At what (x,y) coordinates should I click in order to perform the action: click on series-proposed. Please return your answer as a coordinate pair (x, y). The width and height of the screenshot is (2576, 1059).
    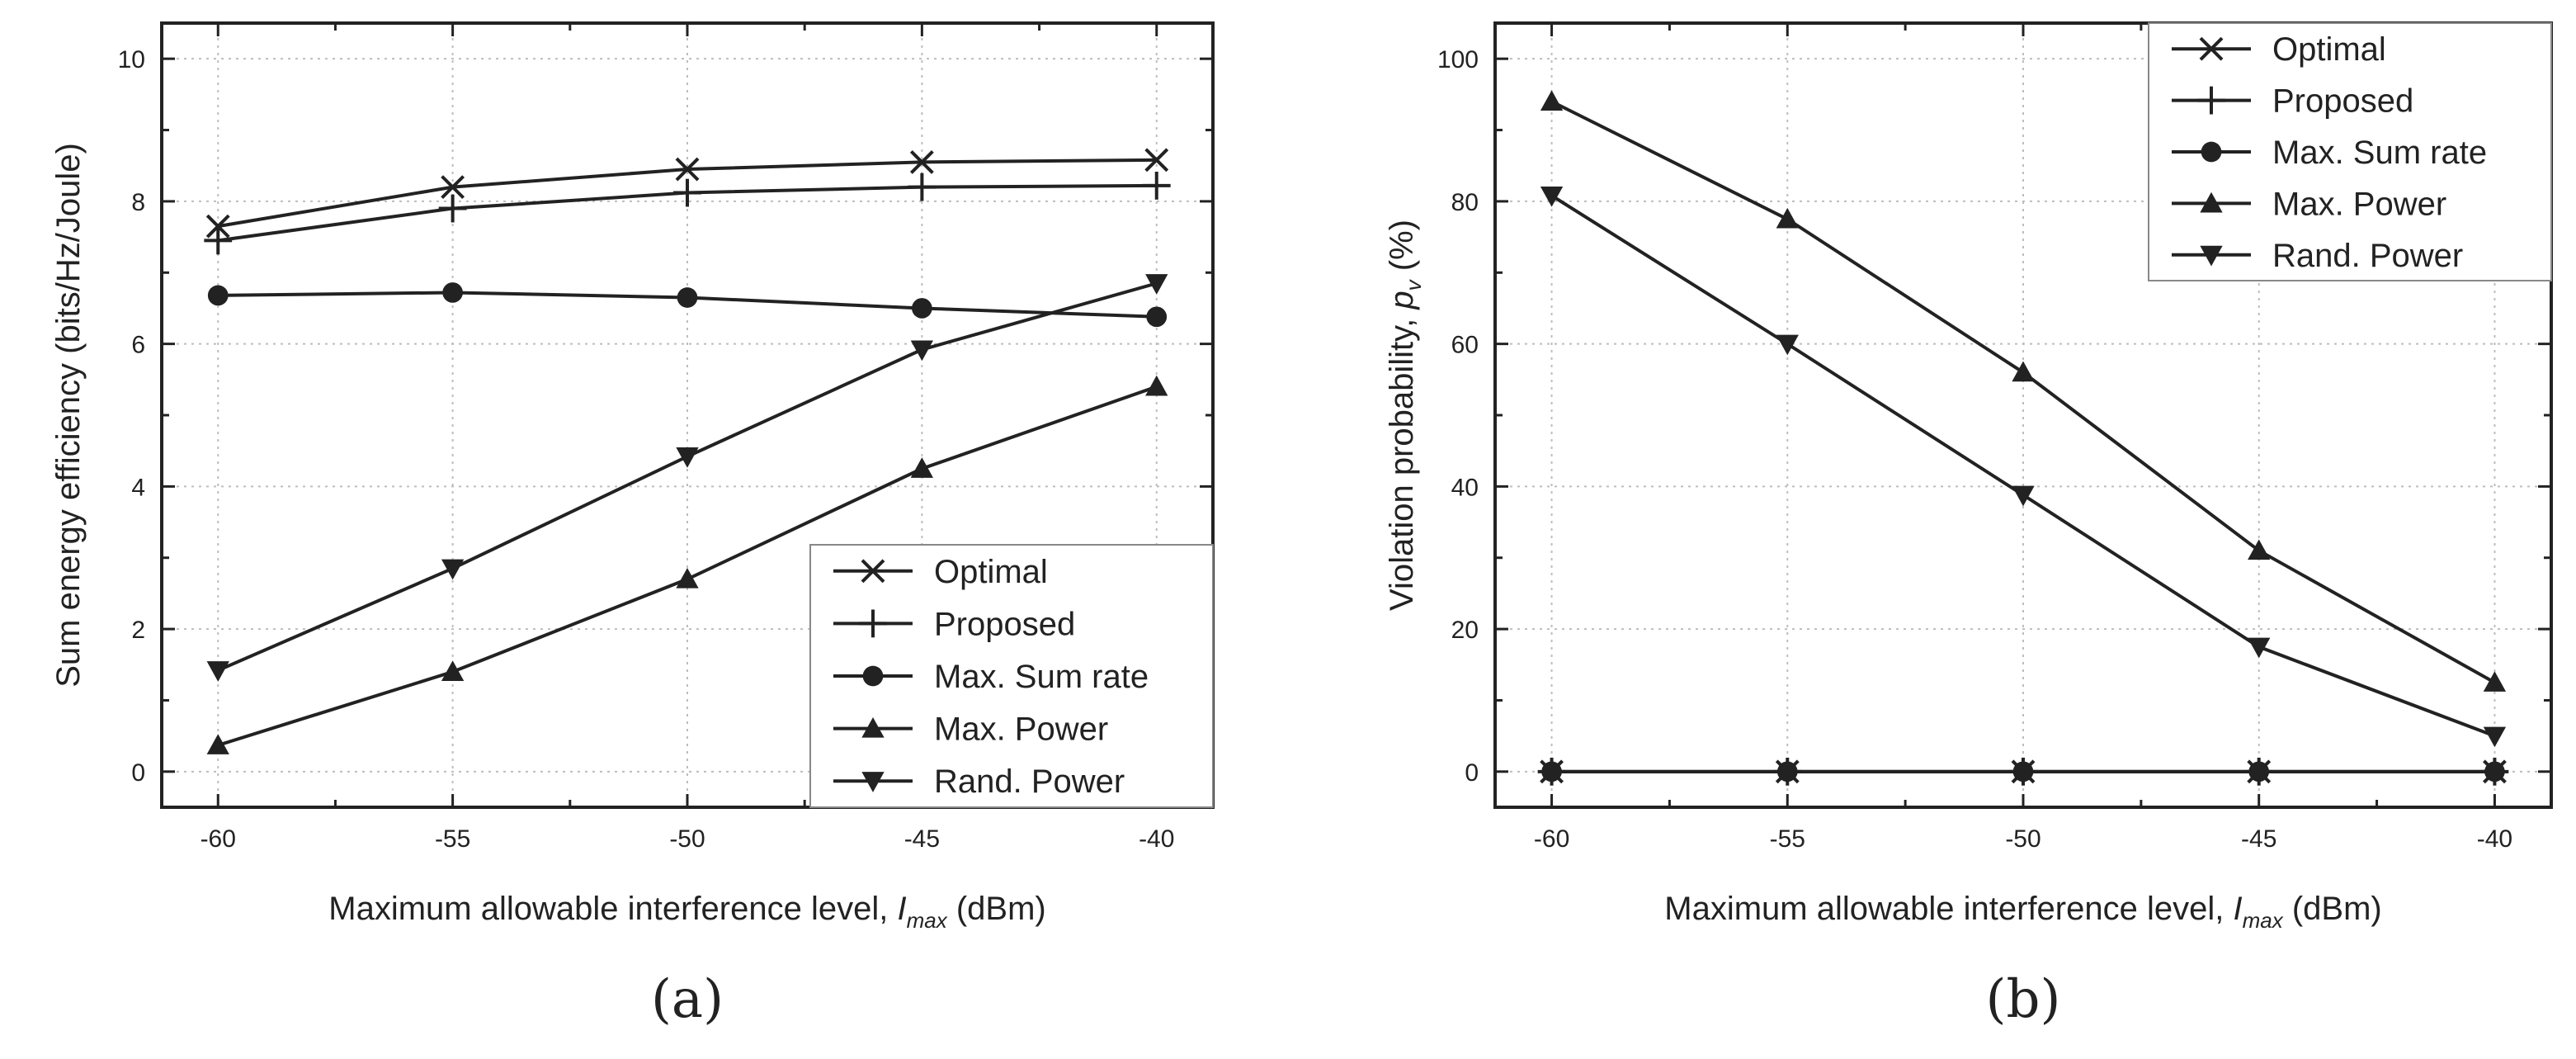
    Looking at the image, I should click on (687, 214).